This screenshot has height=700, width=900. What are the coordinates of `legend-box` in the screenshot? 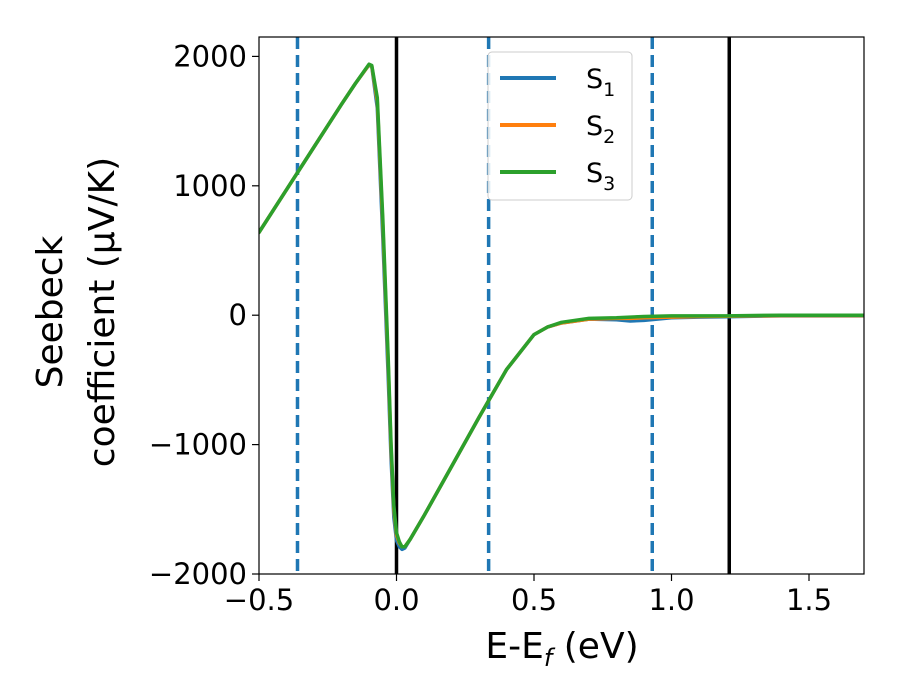 It's located at (560, 126).